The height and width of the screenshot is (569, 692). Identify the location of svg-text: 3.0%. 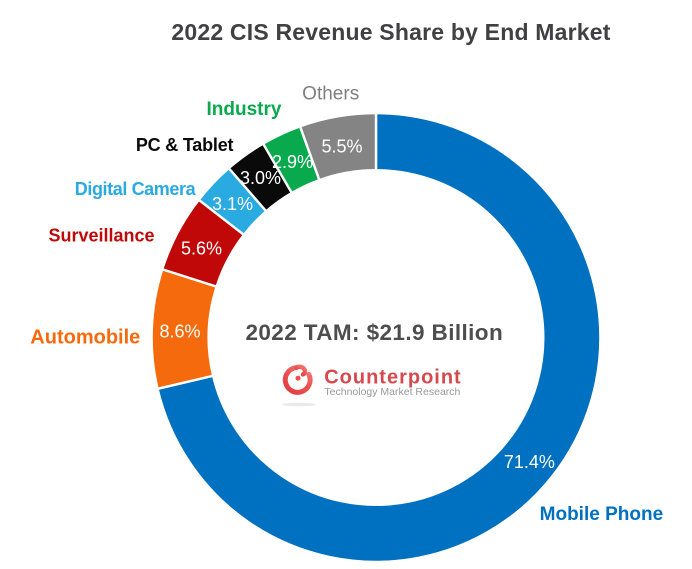
(260, 178).